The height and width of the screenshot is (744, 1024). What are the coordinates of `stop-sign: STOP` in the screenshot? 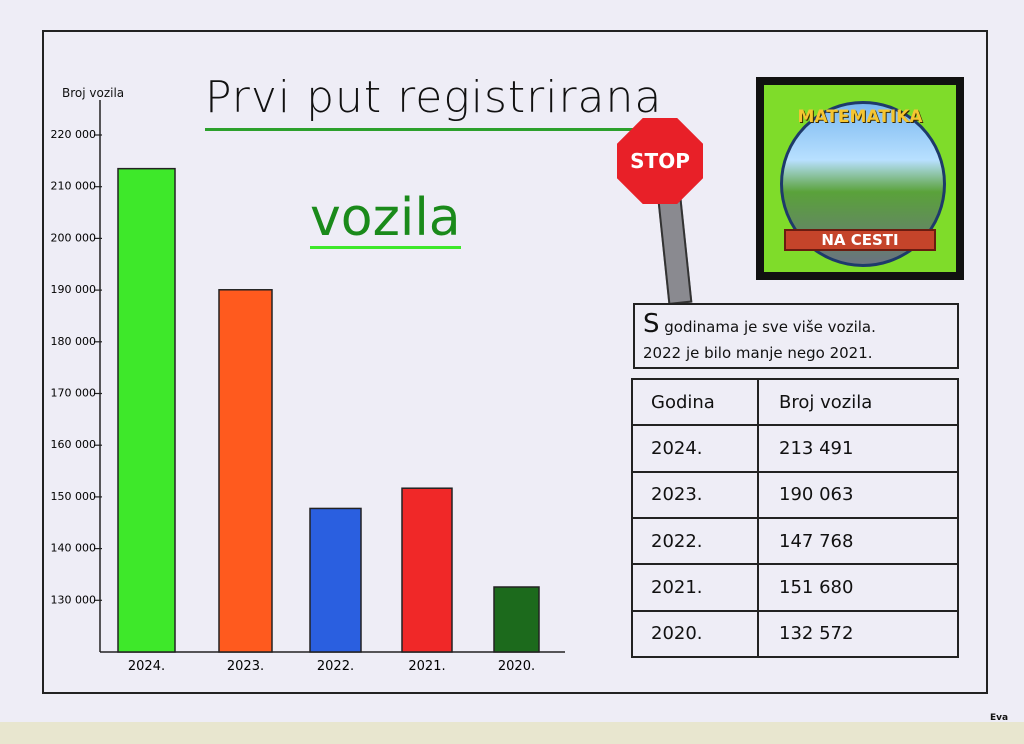 It's located at (660, 161).